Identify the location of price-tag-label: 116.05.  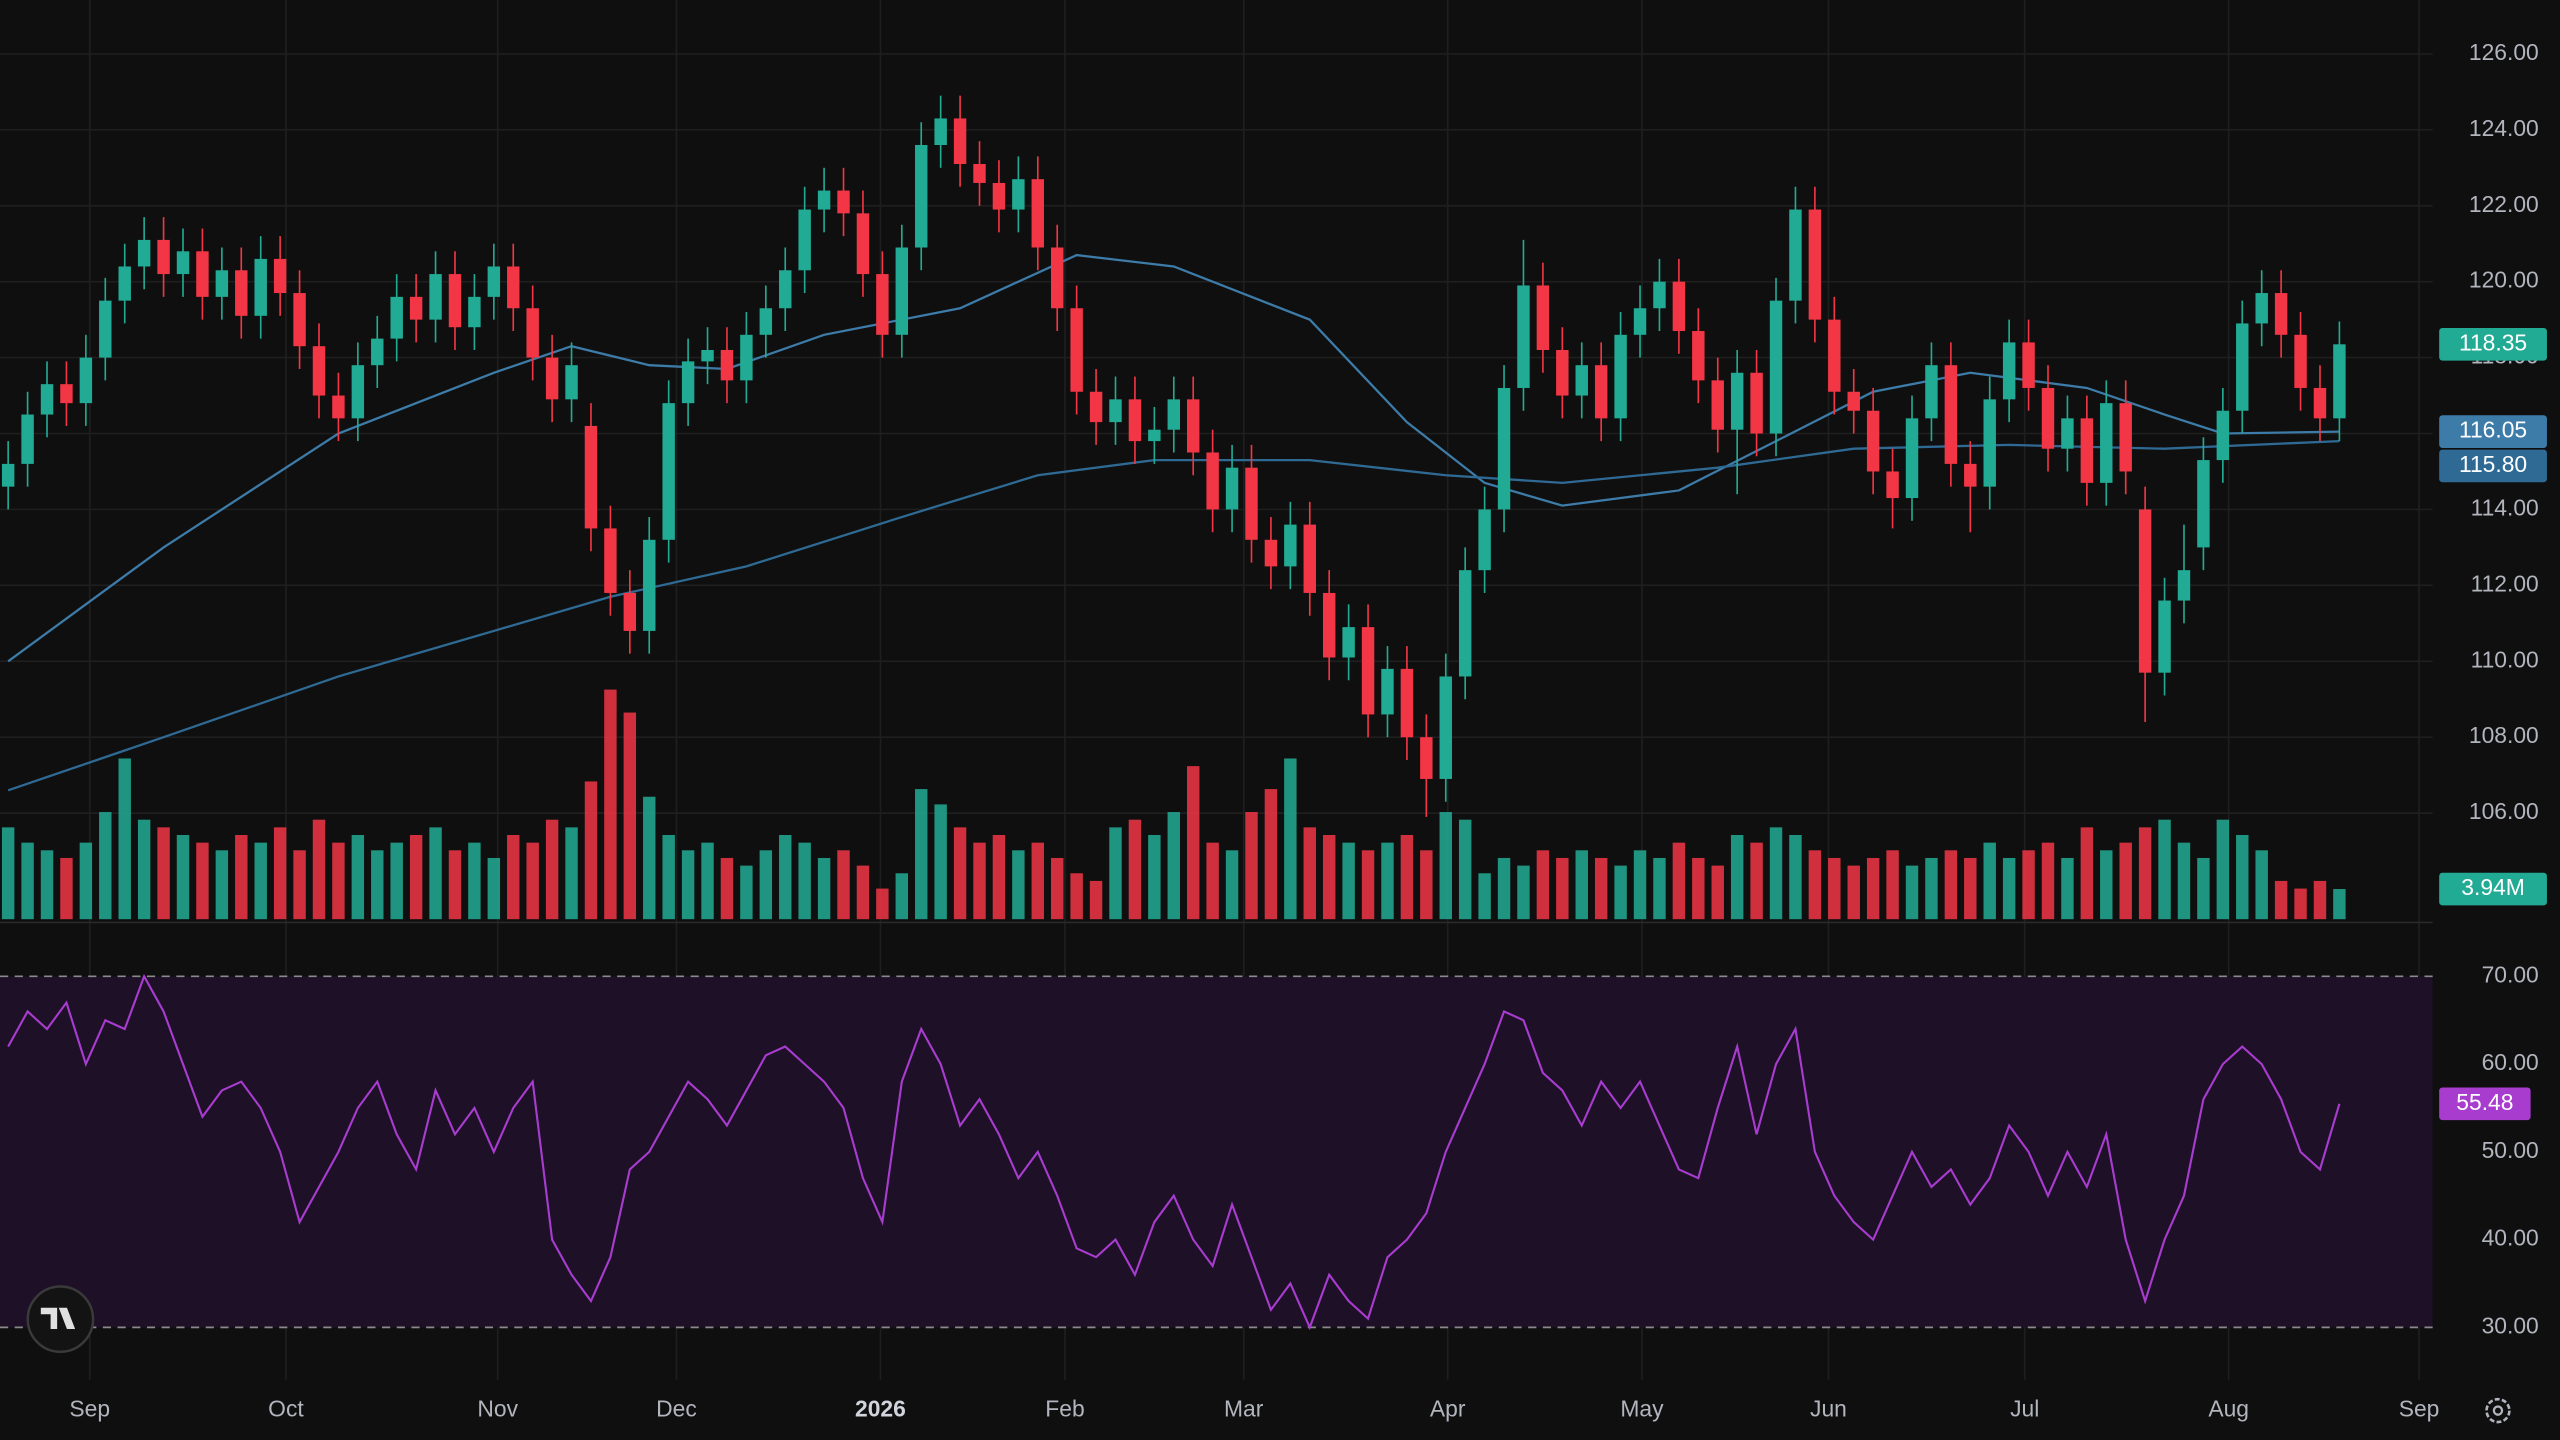
(2493, 430).